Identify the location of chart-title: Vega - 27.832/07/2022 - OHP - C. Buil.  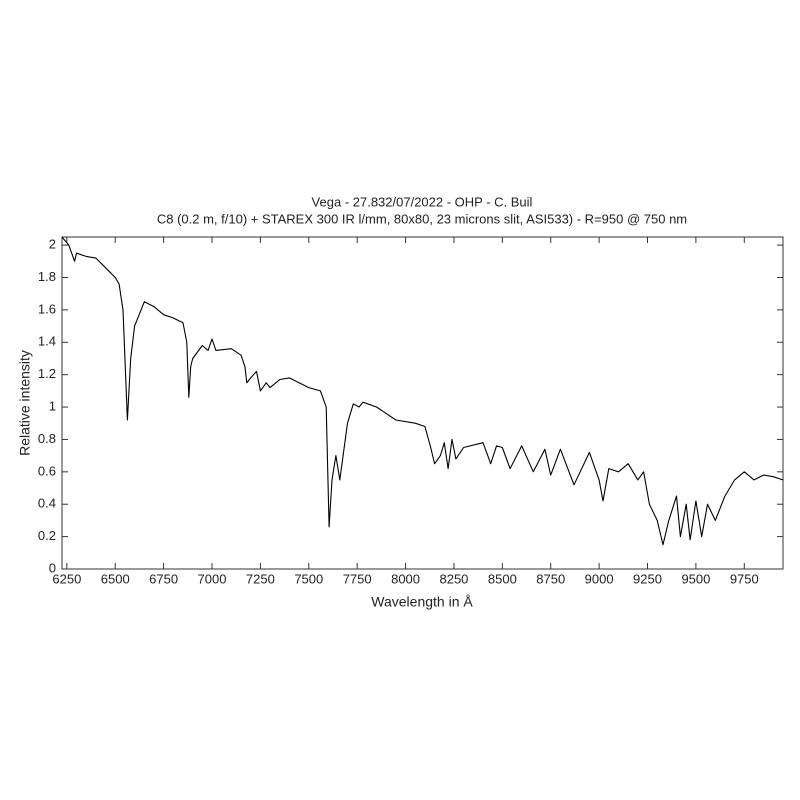
(422, 201).